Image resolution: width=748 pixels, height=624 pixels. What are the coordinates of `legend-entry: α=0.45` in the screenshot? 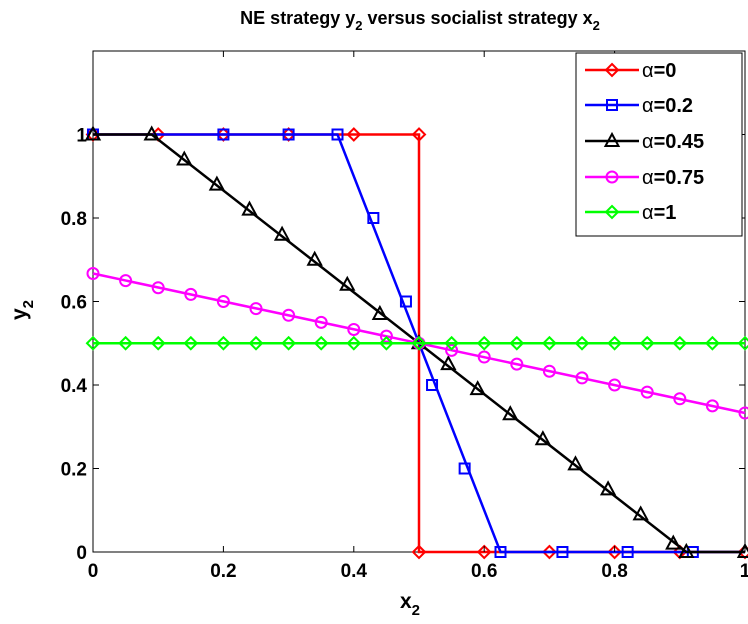 It's located at (644, 142).